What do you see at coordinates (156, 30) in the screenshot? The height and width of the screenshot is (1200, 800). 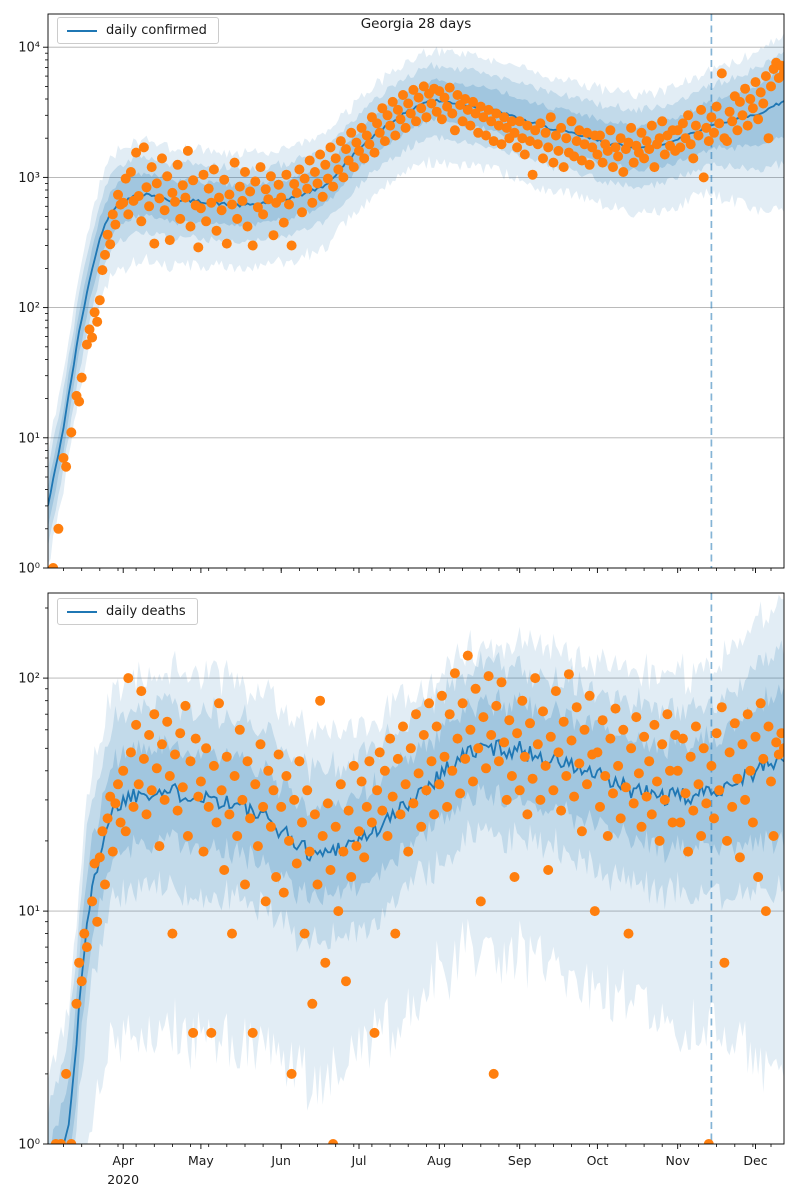 I see `legend-label: daily confirmed` at bounding box center [156, 30].